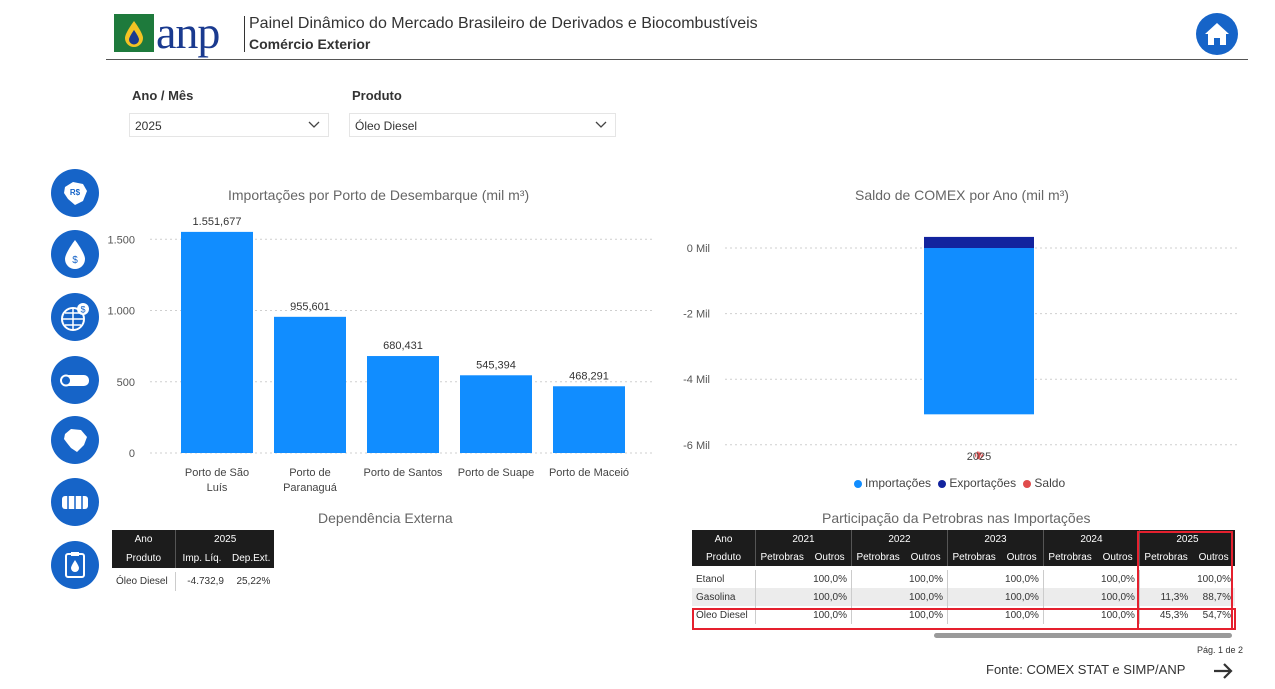  I want to click on dep-header-year: 2025, so click(225, 539).